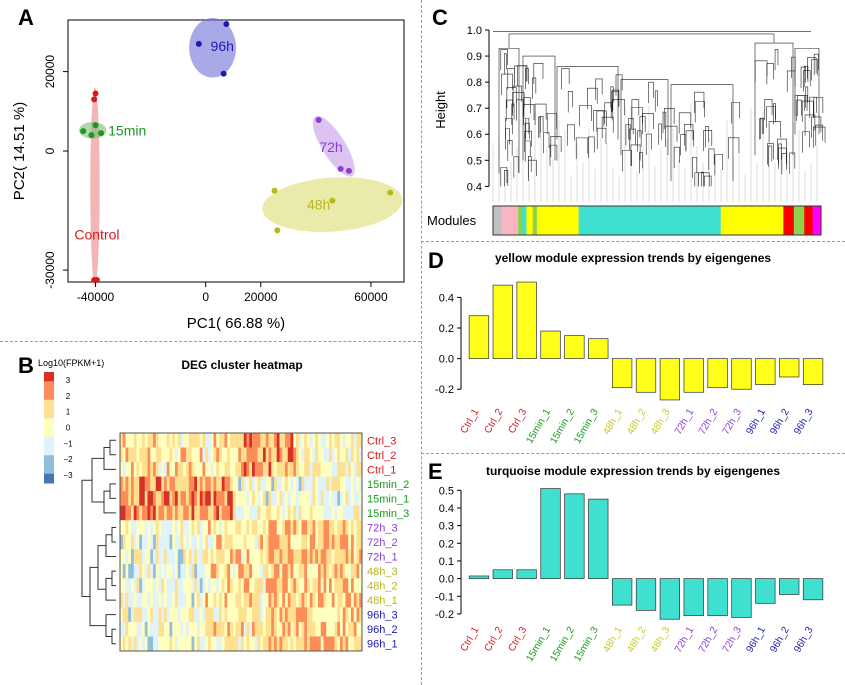 The width and height of the screenshot is (845, 685). What do you see at coordinates (382, 616) in the screenshot?
I see `heatmap-row-label: 96h_3` at bounding box center [382, 616].